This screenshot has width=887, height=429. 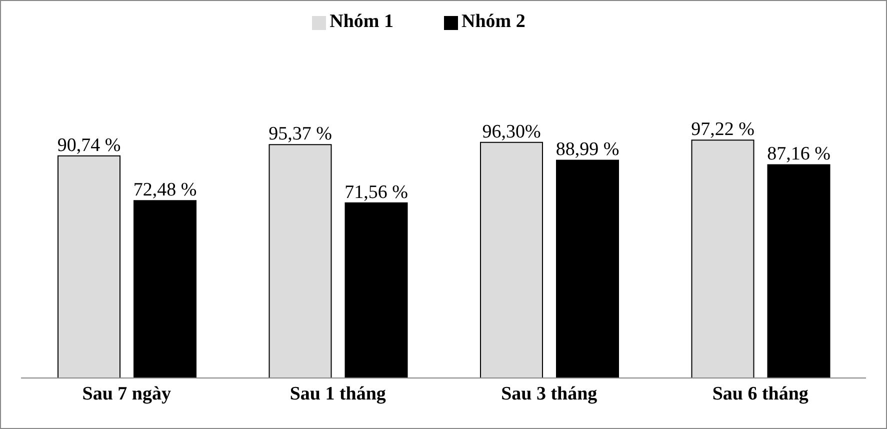 What do you see at coordinates (338, 393) in the screenshot?
I see `x-tick-label: Sau 1 tháng` at bounding box center [338, 393].